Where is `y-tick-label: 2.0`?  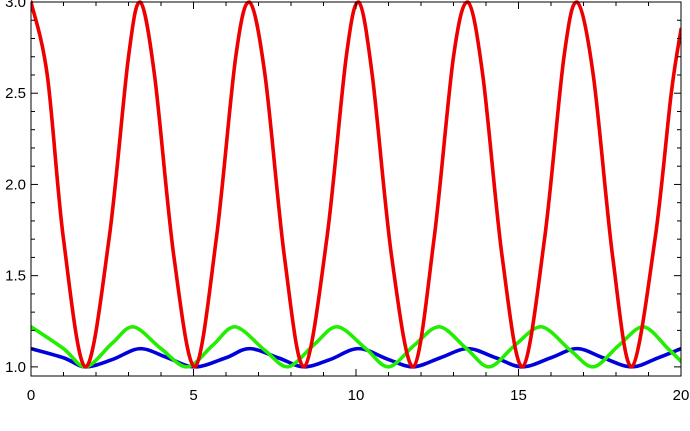 y-tick-label: 2.0 is located at coordinates (15, 184).